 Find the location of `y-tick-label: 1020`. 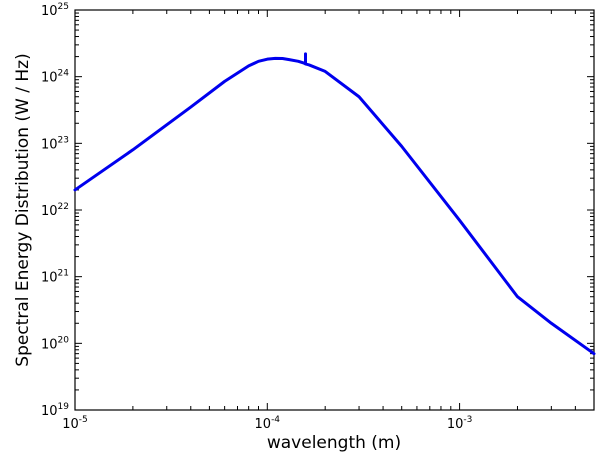

y-tick-label: 1020 is located at coordinates (55, 343).